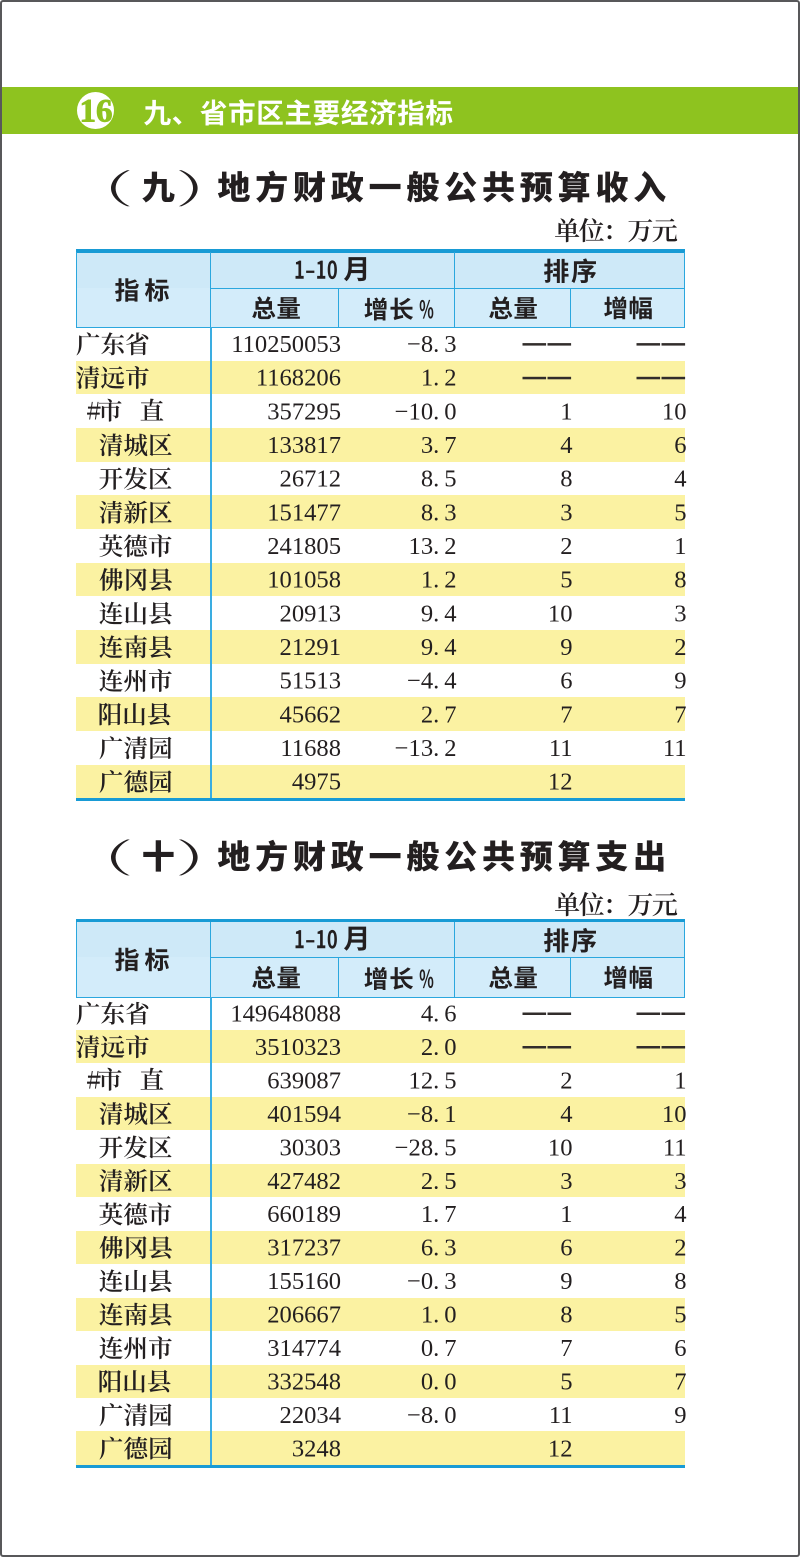  Describe the element at coordinates (304, 1348) in the screenshot. I see `svg-text: 314774` at that location.